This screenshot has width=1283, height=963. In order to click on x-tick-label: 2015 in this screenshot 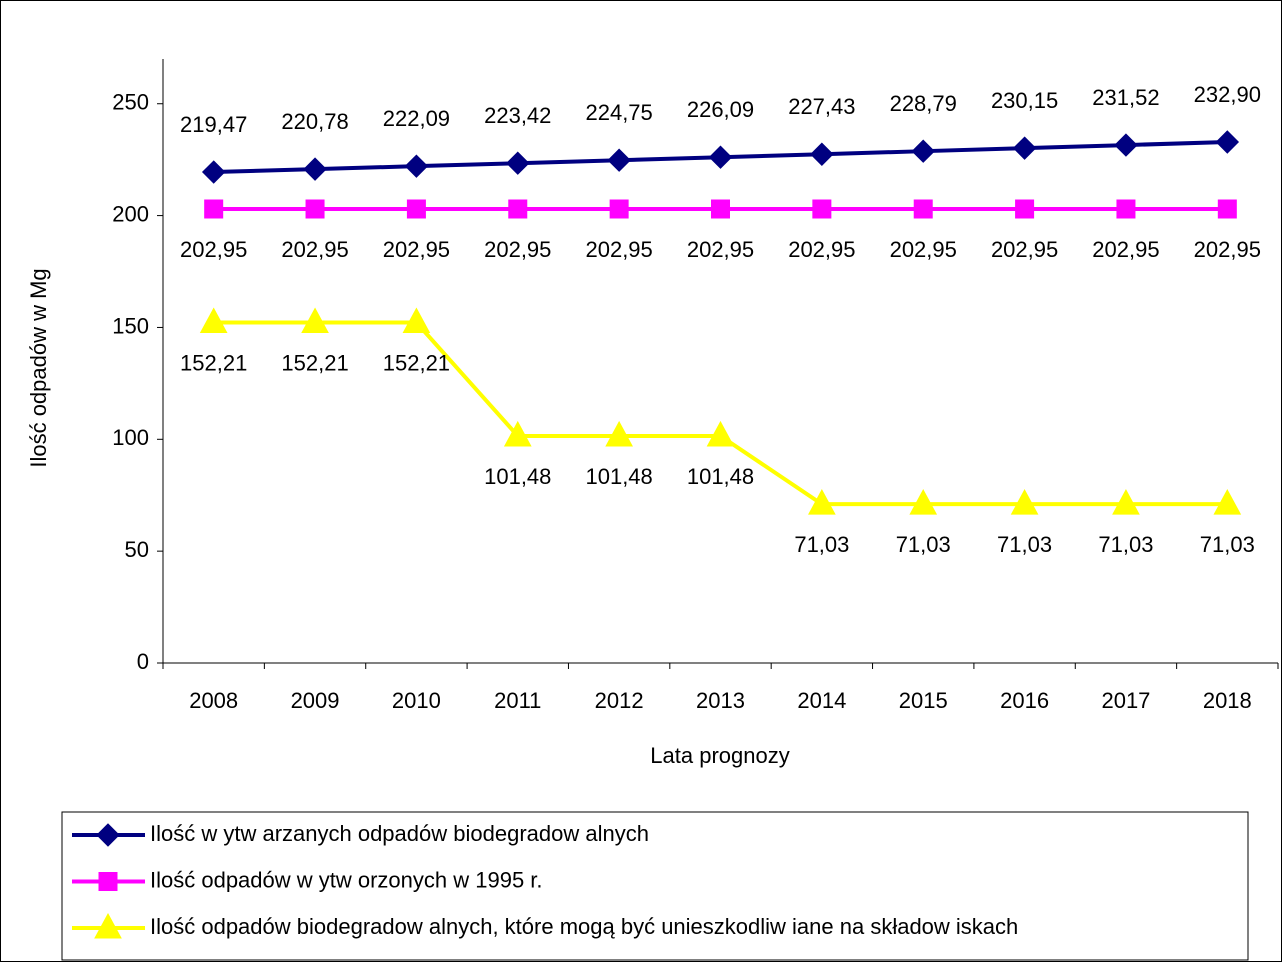, I will do `click(923, 700)`.